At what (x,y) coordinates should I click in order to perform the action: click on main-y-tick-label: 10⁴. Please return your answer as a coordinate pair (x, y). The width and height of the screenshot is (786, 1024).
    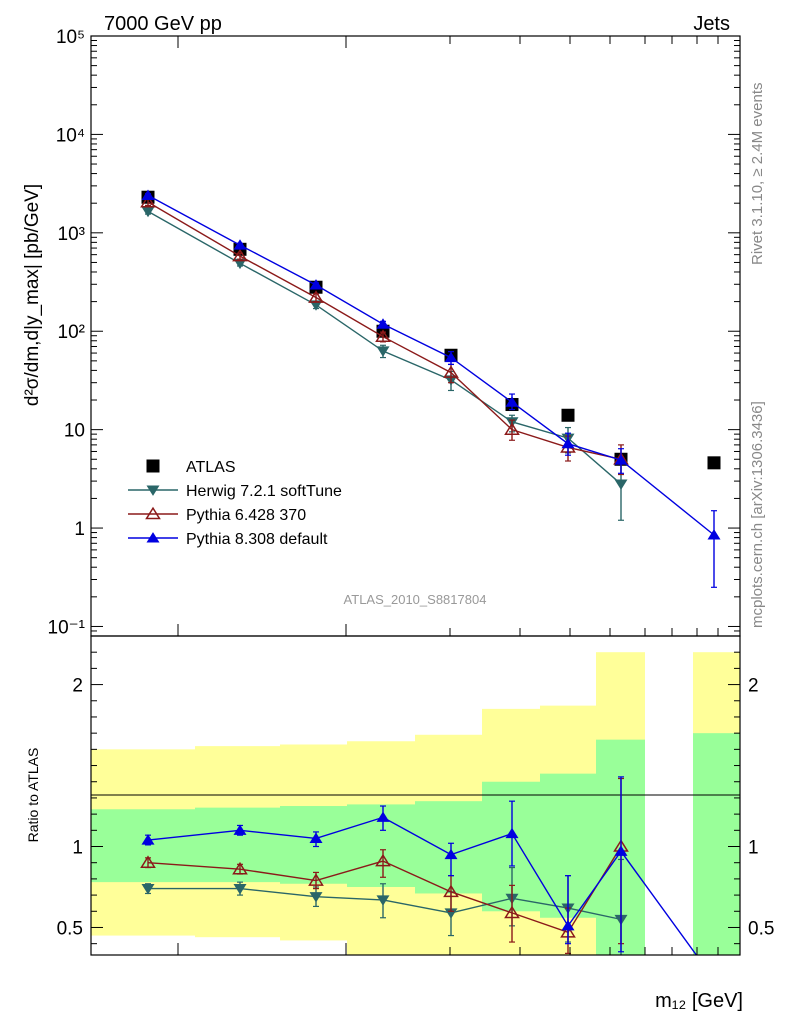
    Looking at the image, I should click on (70, 135).